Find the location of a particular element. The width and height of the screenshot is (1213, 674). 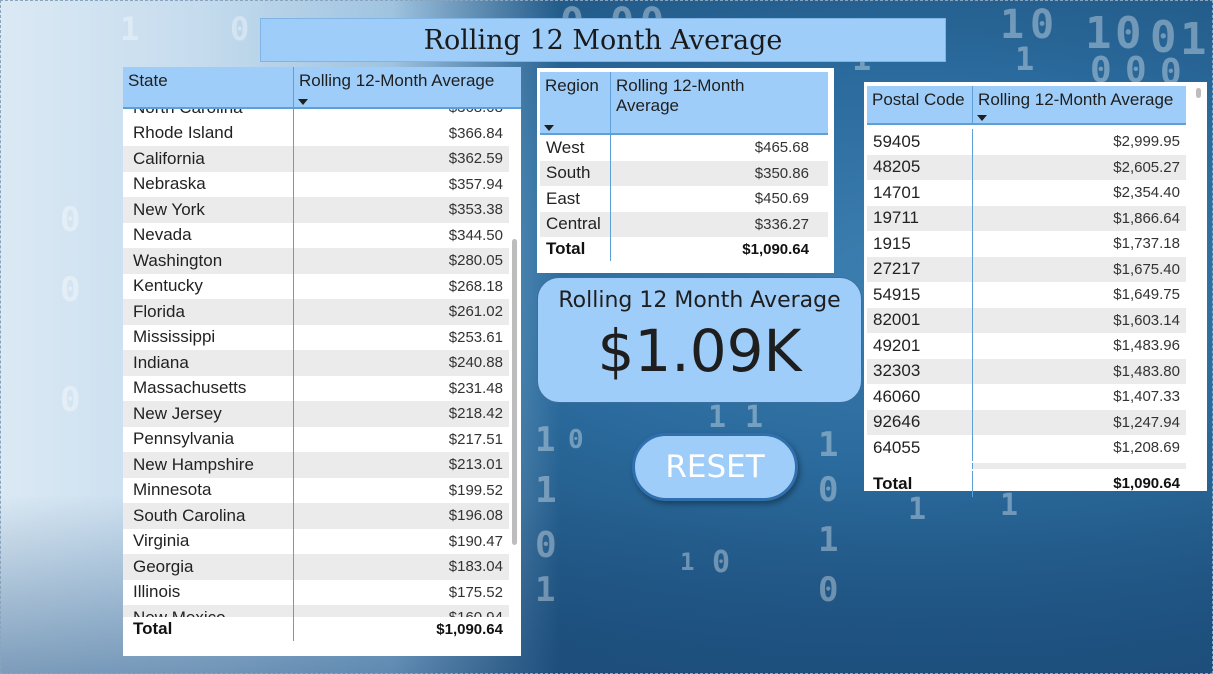

table-row: Virginia $190.47 is located at coordinates (316, 541).